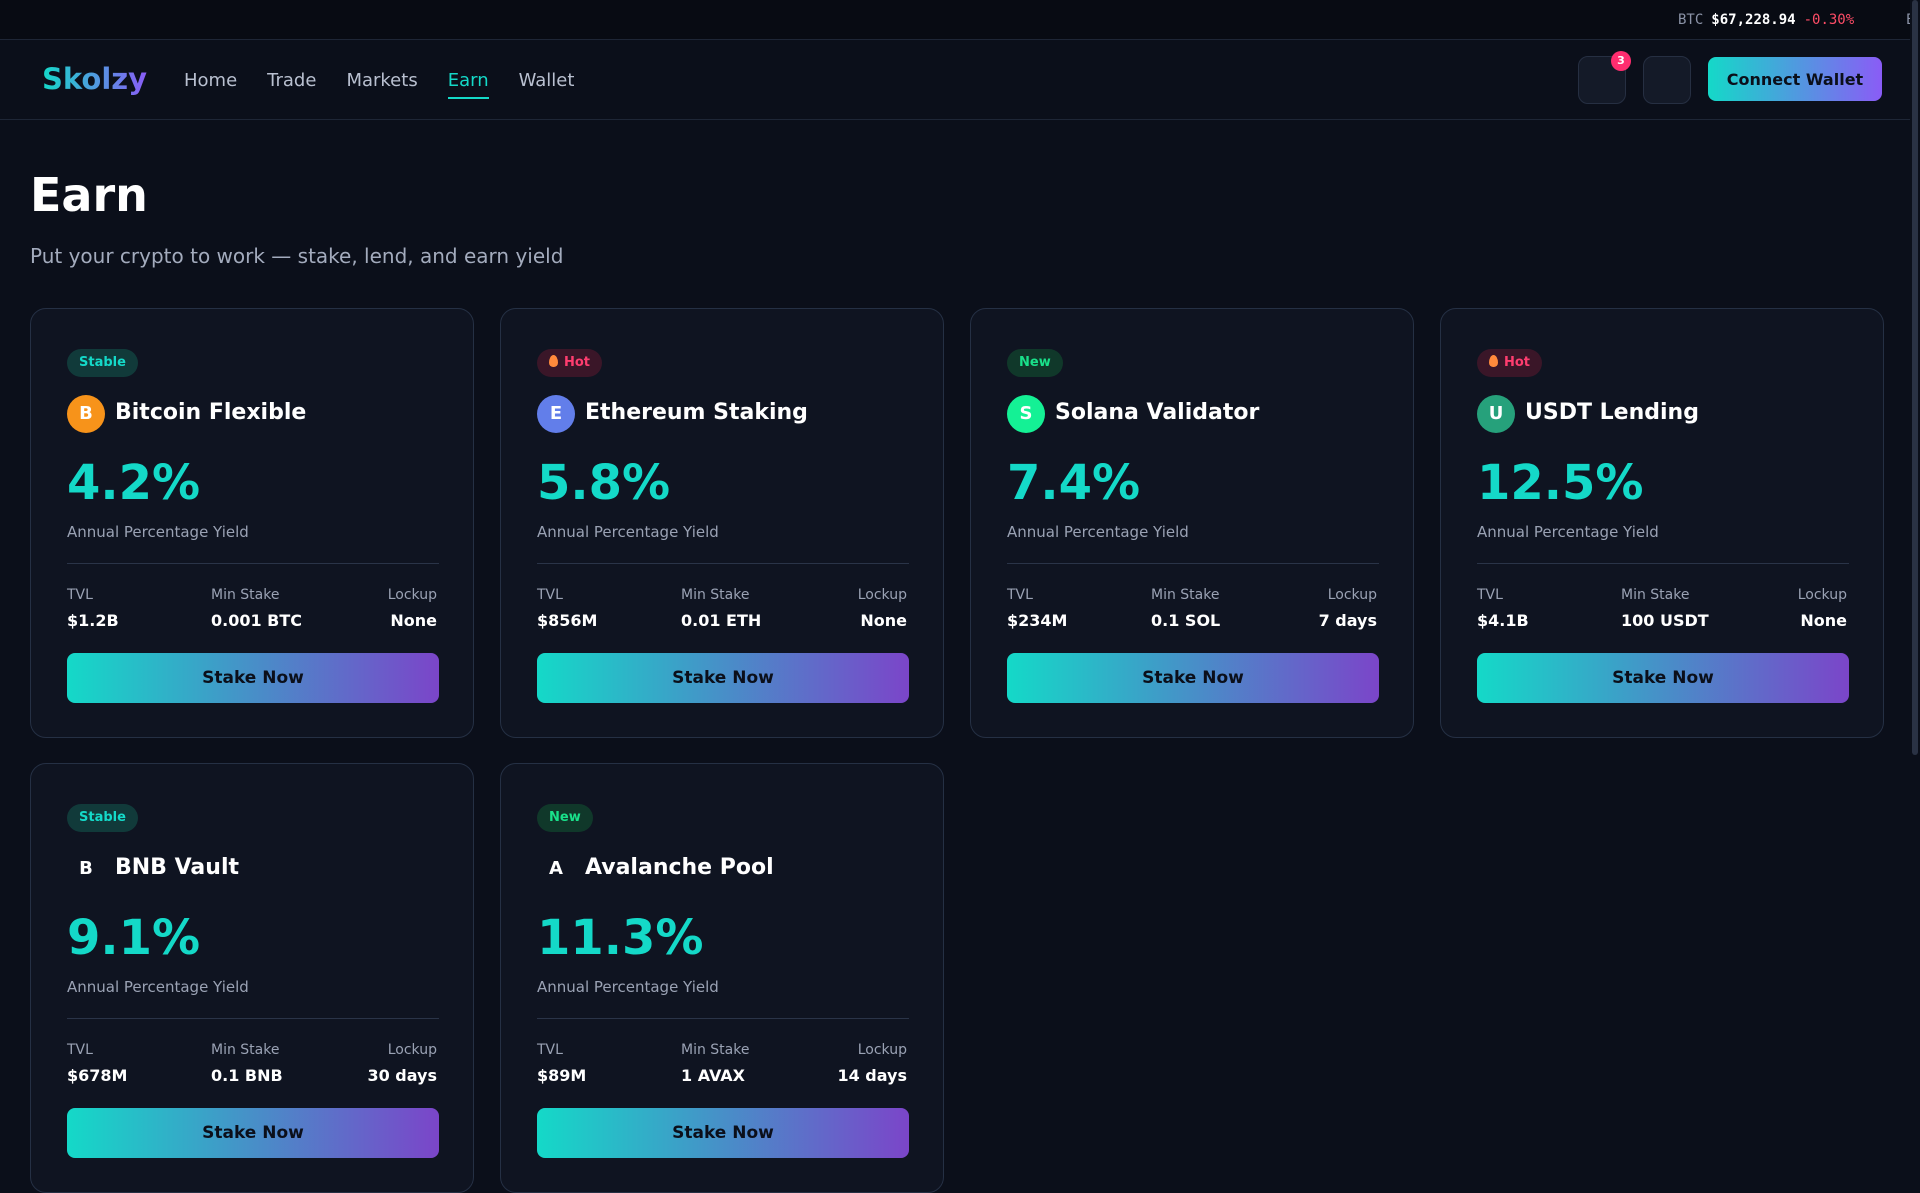 Image resolution: width=1920 pixels, height=1193 pixels. What do you see at coordinates (134, 483) in the screenshot?
I see `apy-value: 4.2%` at bounding box center [134, 483].